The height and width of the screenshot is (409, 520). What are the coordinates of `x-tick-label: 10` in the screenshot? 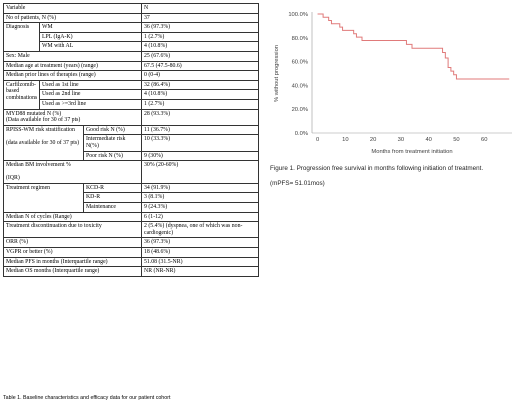 It's located at (345, 140).